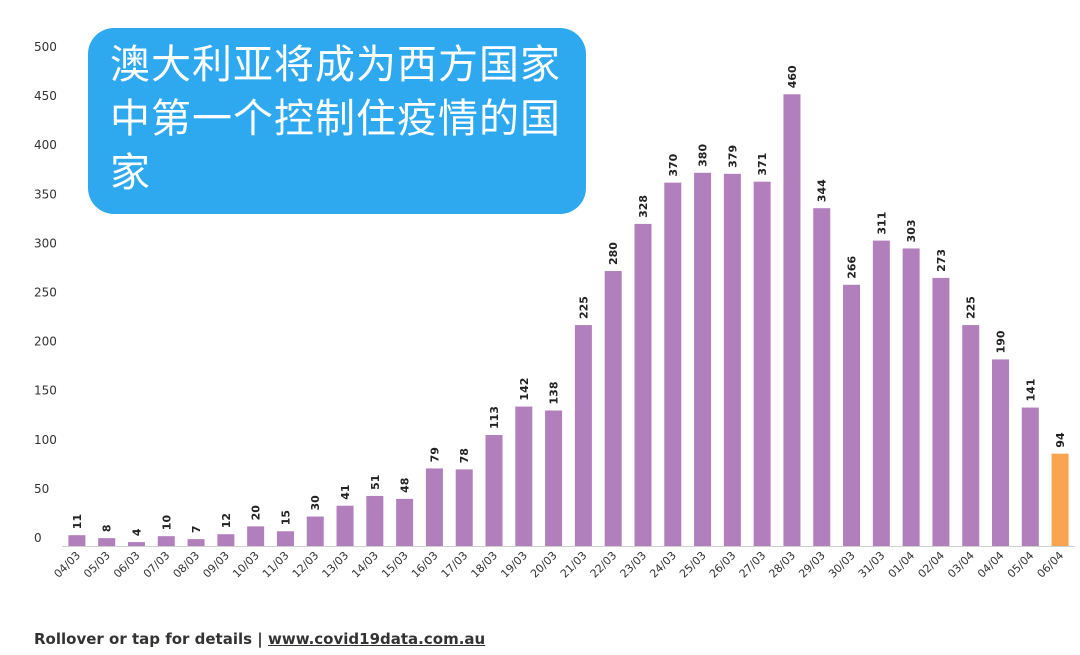  I want to click on data-label: 280, so click(613, 253).